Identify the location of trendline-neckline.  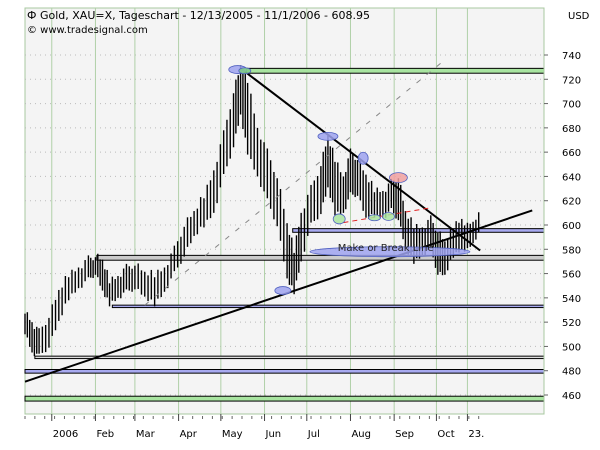
(386, 215).